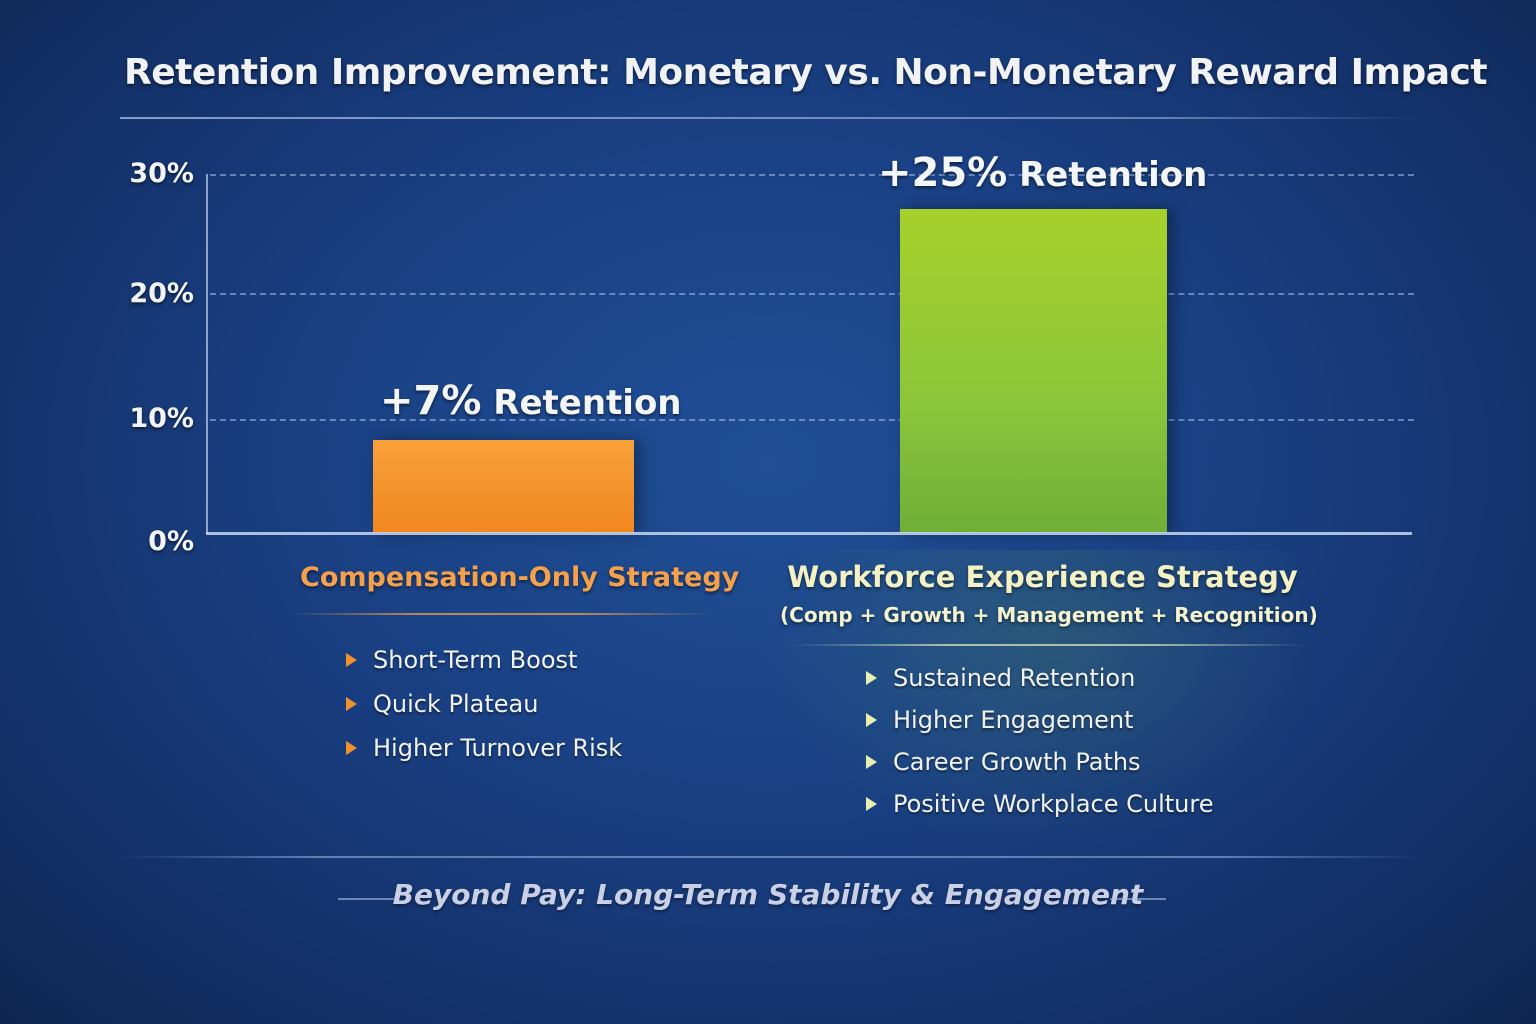  I want to click on bar-value: +25%, so click(943, 173).